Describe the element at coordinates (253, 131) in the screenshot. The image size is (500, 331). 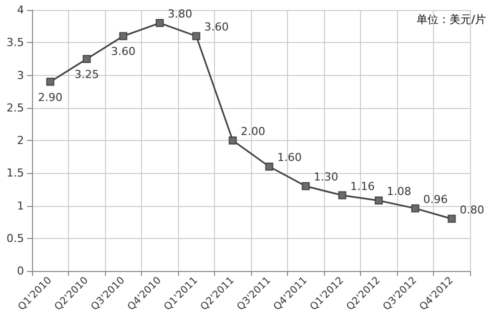
I see `data-label: 2.00` at that location.